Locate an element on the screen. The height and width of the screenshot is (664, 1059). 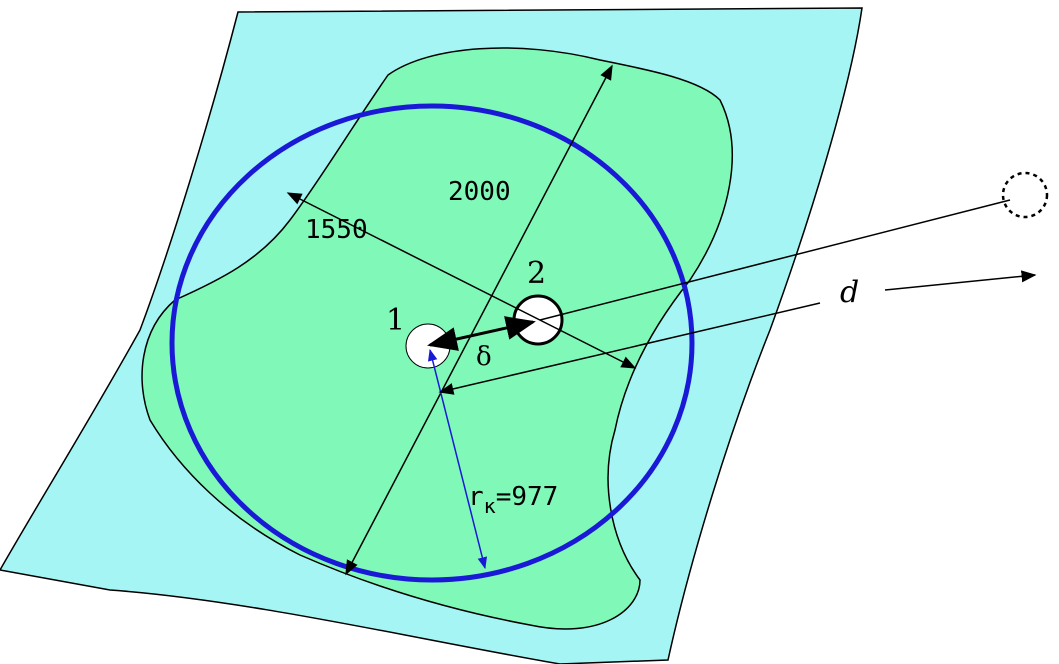
well-1-label: 1 is located at coordinates (395, 320).